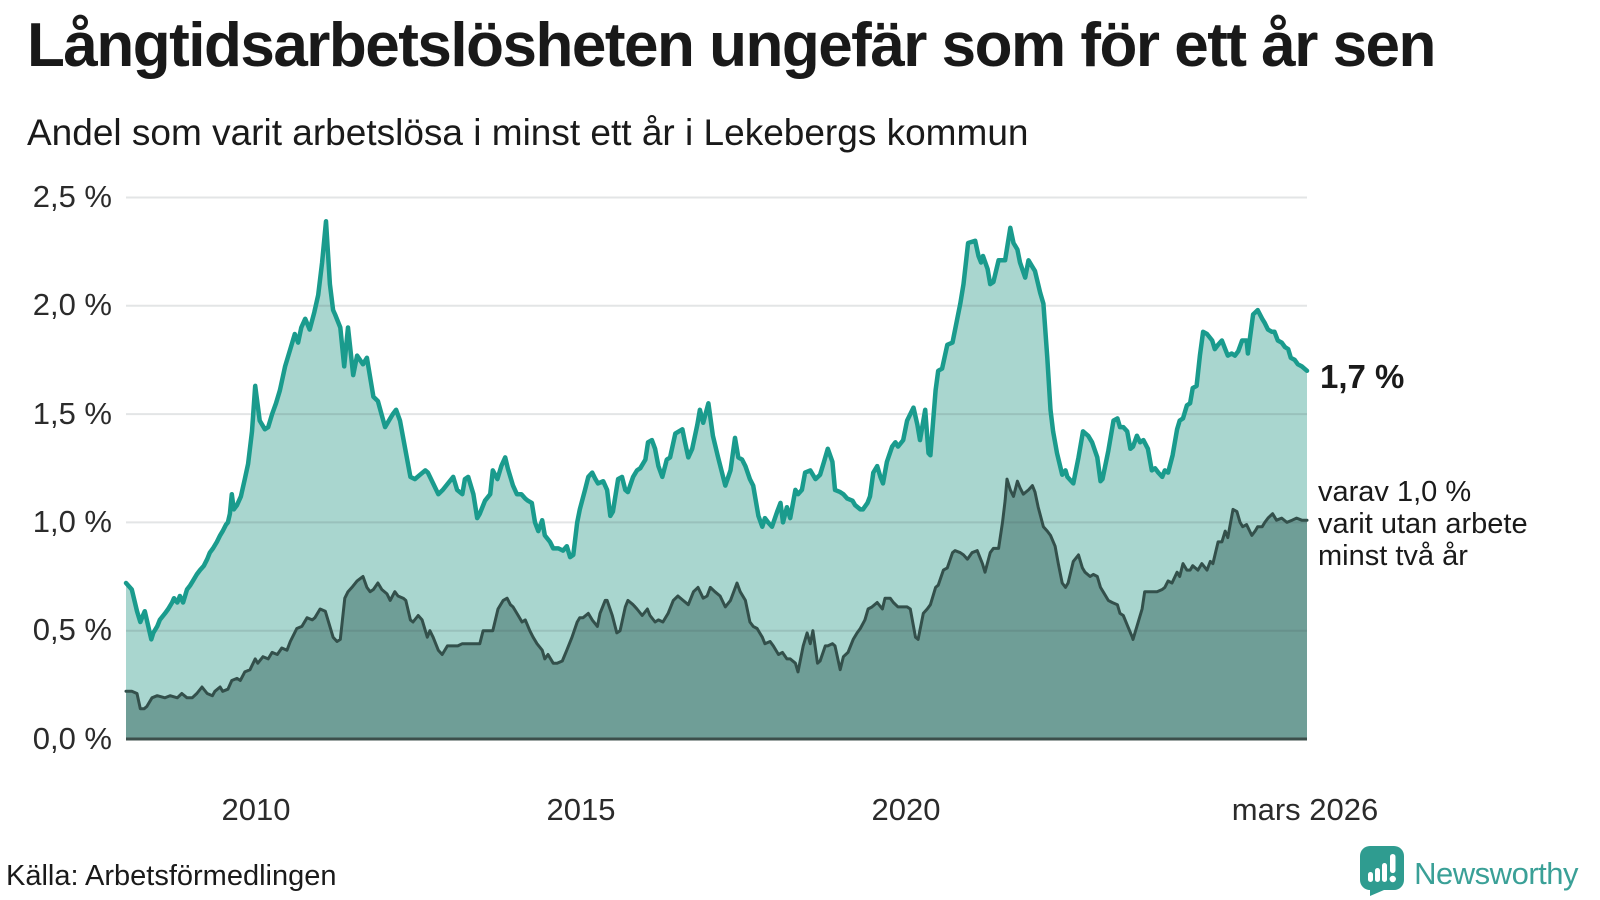 The image size is (1600, 900). Describe the element at coordinates (72, 738) in the screenshot. I see `y-tick-0-0: 0,0 %` at that location.